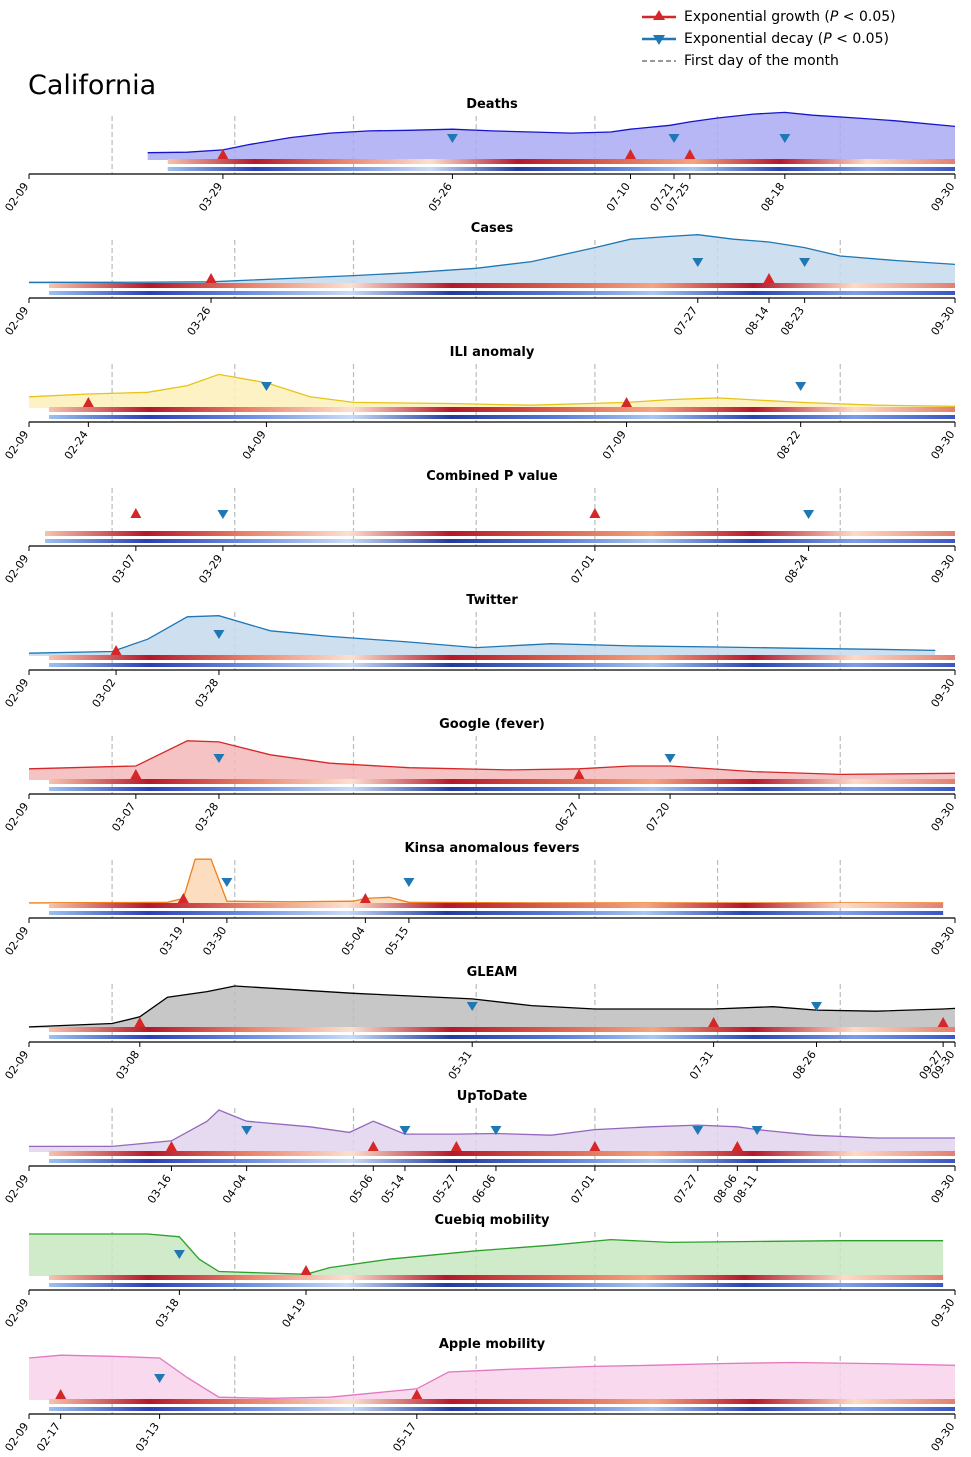  What do you see at coordinates (199, 321) in the screenshot?
I see `x-tick-label: 03-26` at bounding box center [199, 321].